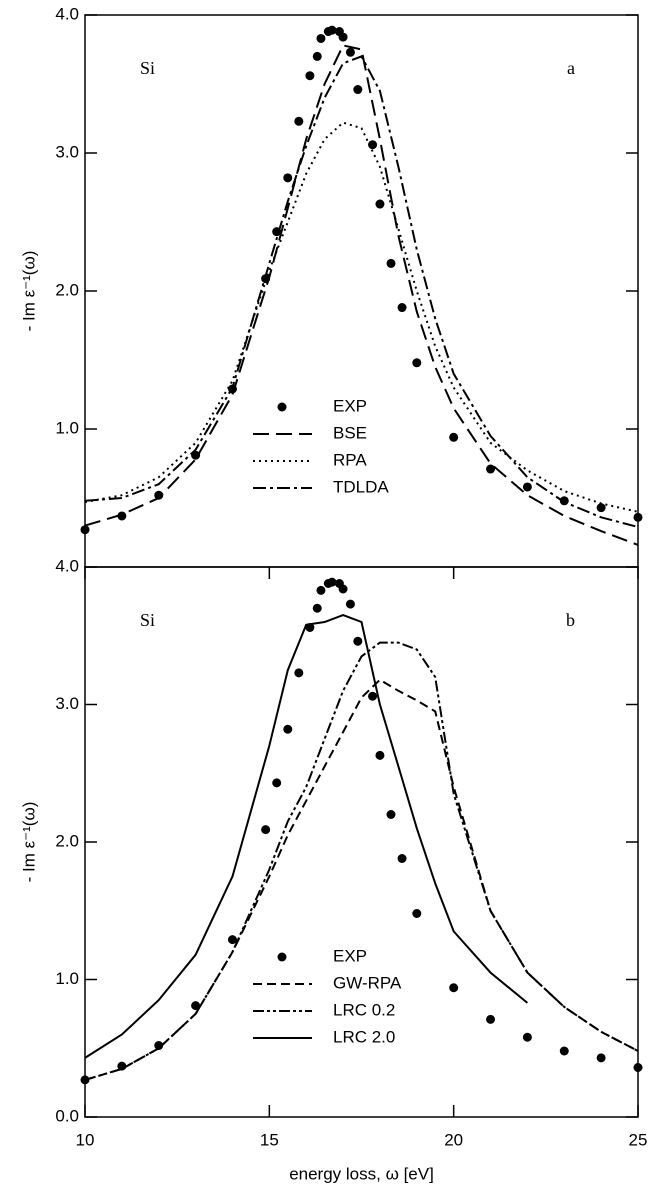 Image resolution: width=649 pixels, height=1194 pixels. What do you see at coordinates (350, 459) in the screenshot?
I see `legend-label: RPA` at bounding box center [350, 459].